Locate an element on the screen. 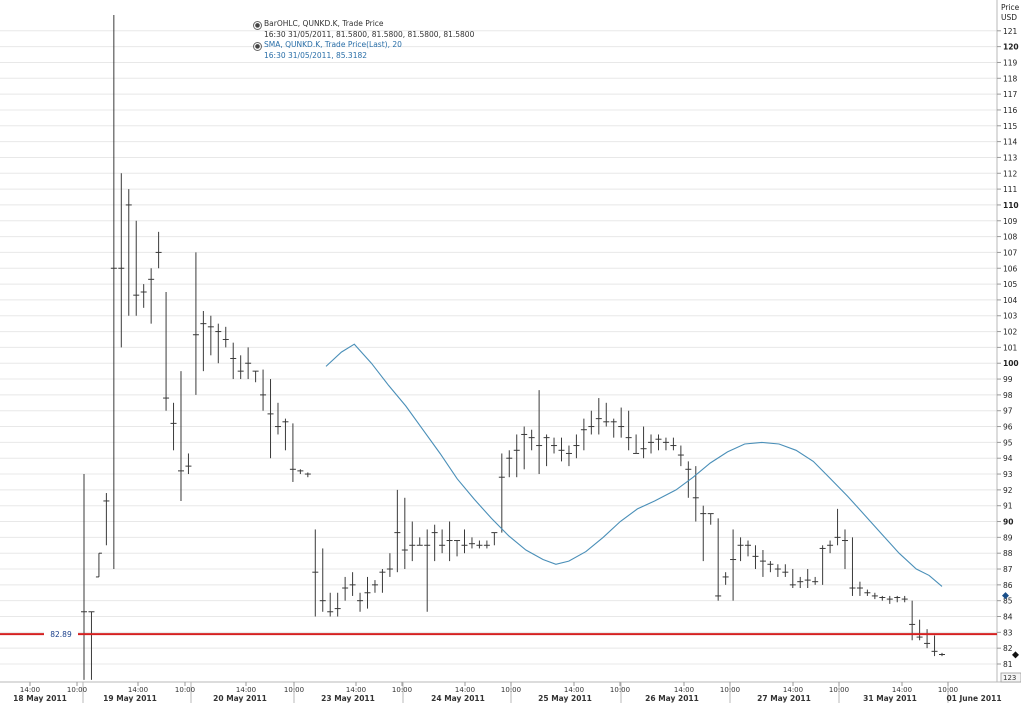  price-tick-label: 95 is located at coordinates (1008, 442).